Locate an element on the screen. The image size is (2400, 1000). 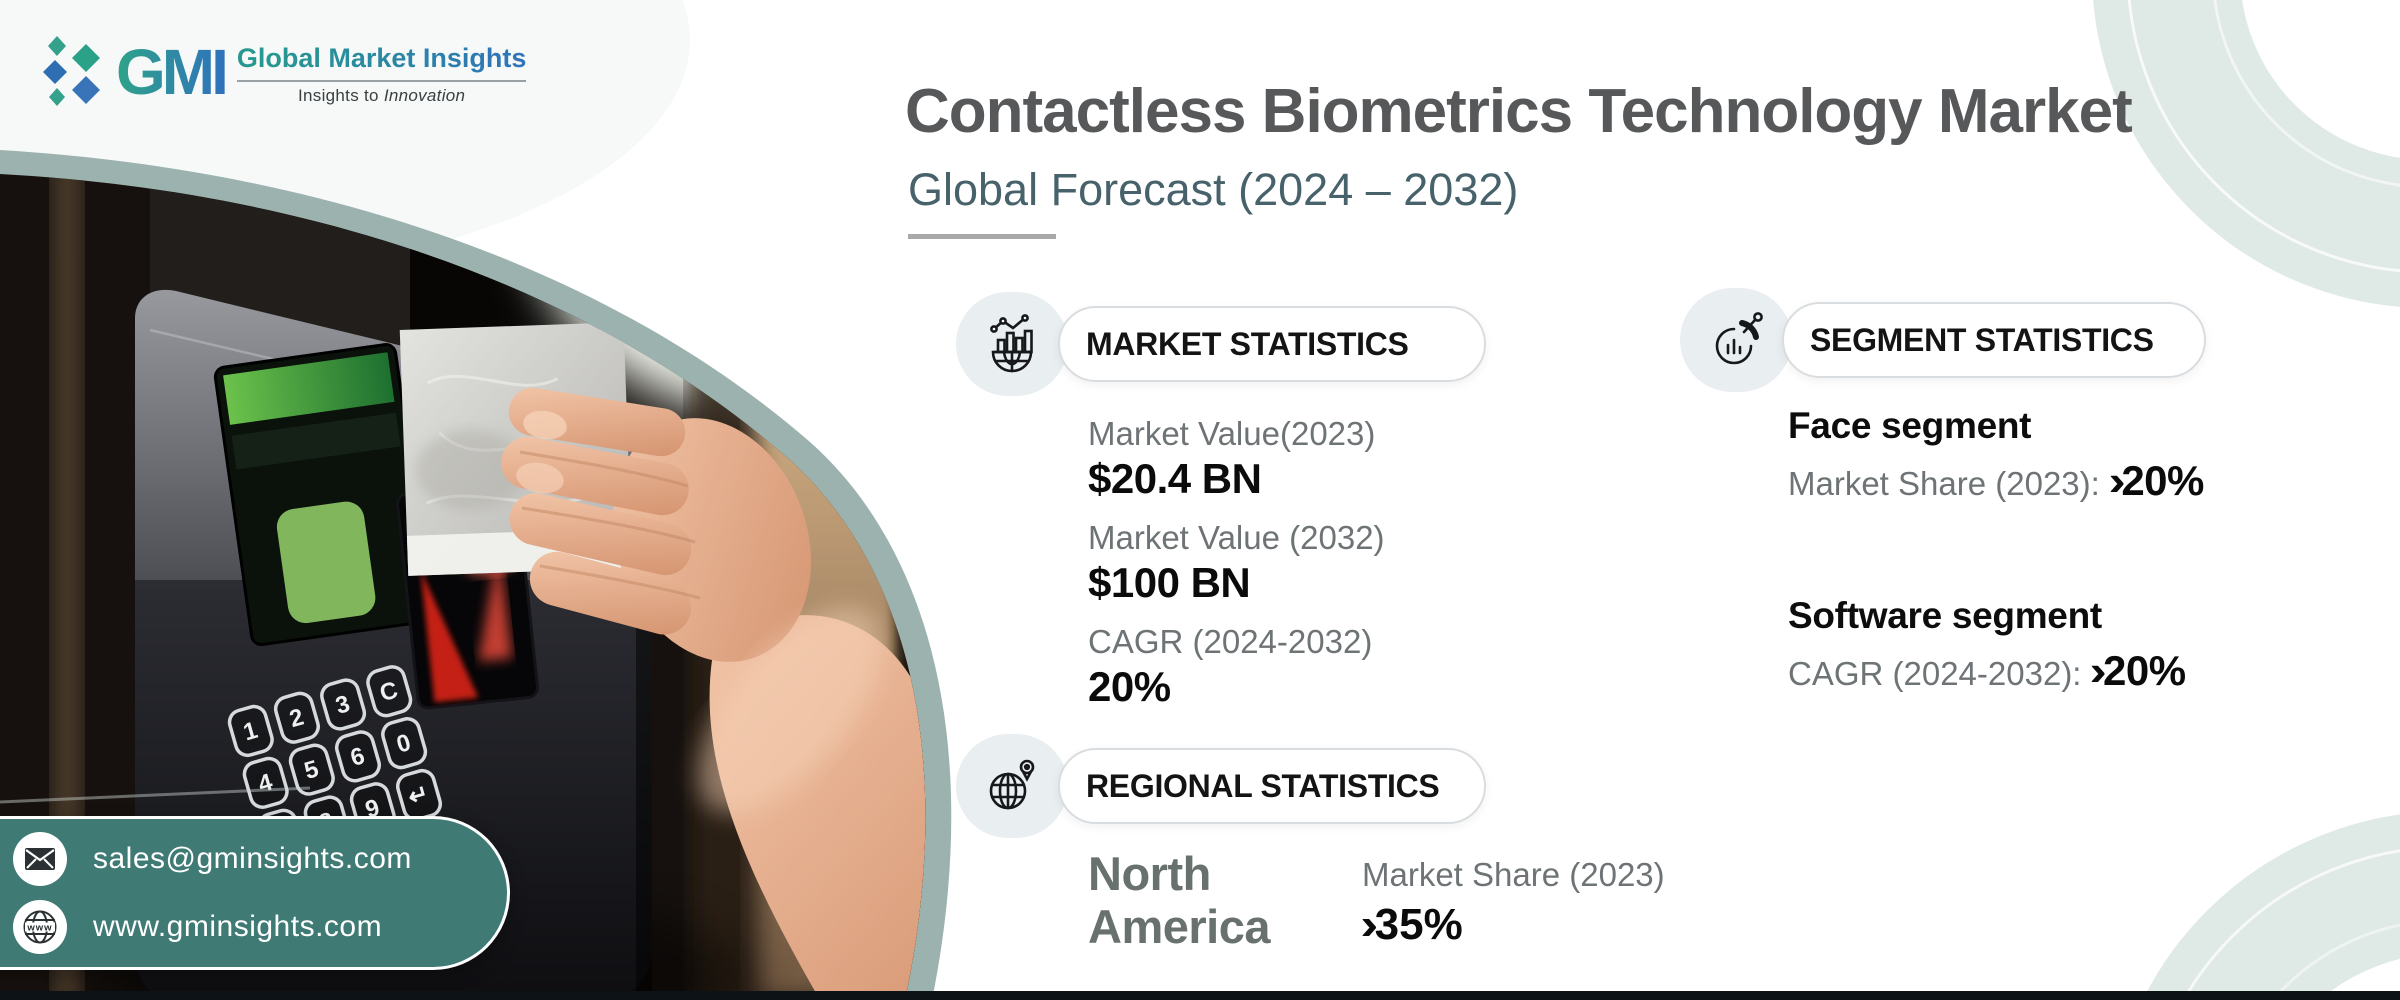
ring-bottom-right-icon is located at coordinates (2272, 907).